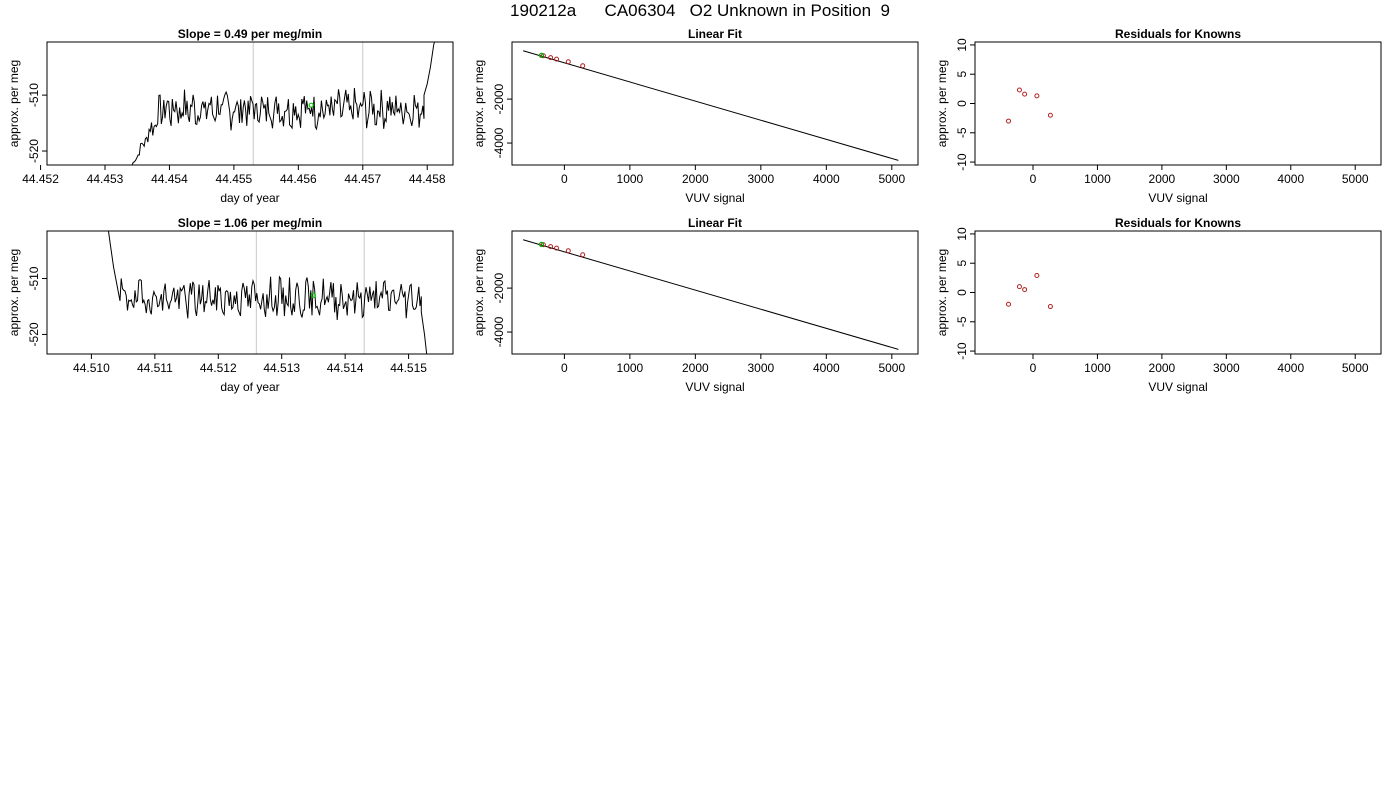  I want to click on x-tick-label: 44.457, so click(362, 179).